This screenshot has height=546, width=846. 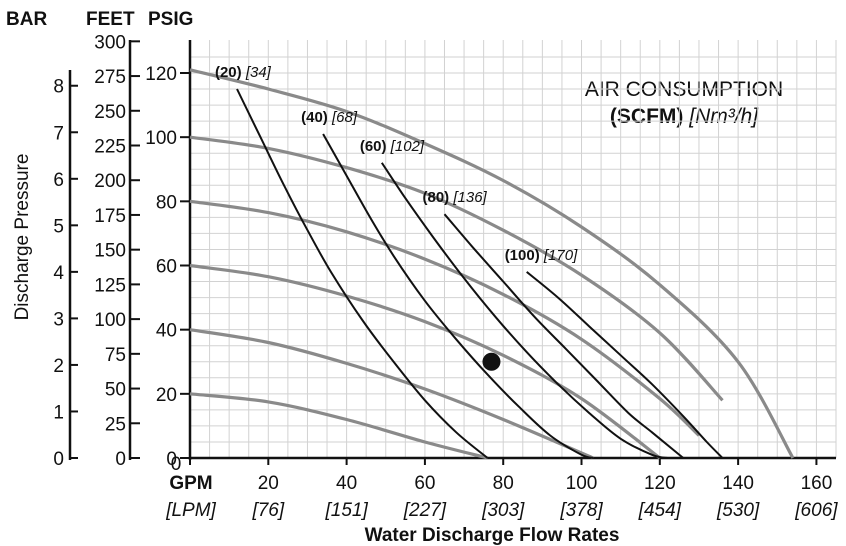 What do you see at coordinates (660, 483) in the screenshot?
I see `x-tick-label: 120` at bounding box center [660, 483].